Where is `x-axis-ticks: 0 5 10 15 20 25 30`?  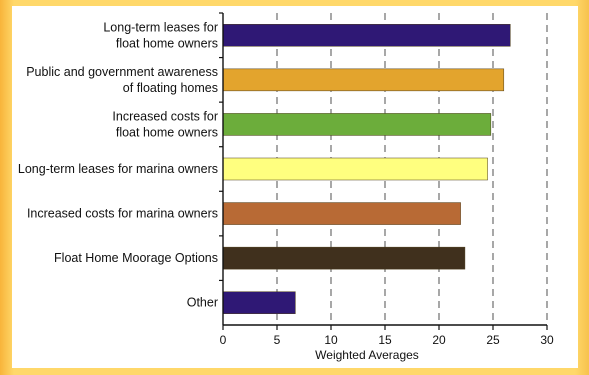 x-axis-ticks: 0 5 10 15 20 25 30 is located at coordinates (387, 336).